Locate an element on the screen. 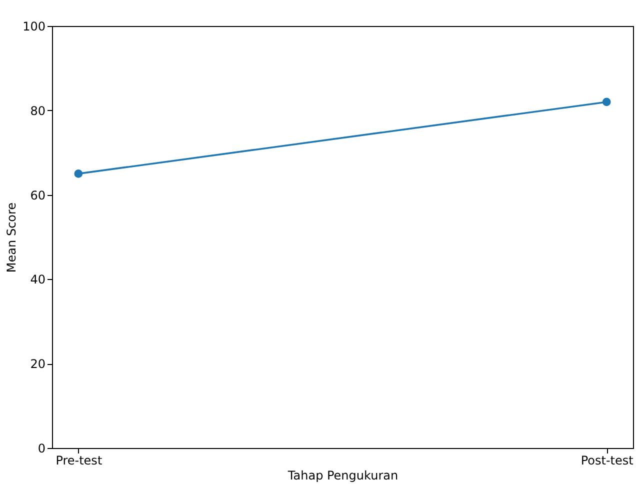 The width and height of the screenshot is (643, 486). x-tick-label: Post-test is located at coordinates (607, 461).